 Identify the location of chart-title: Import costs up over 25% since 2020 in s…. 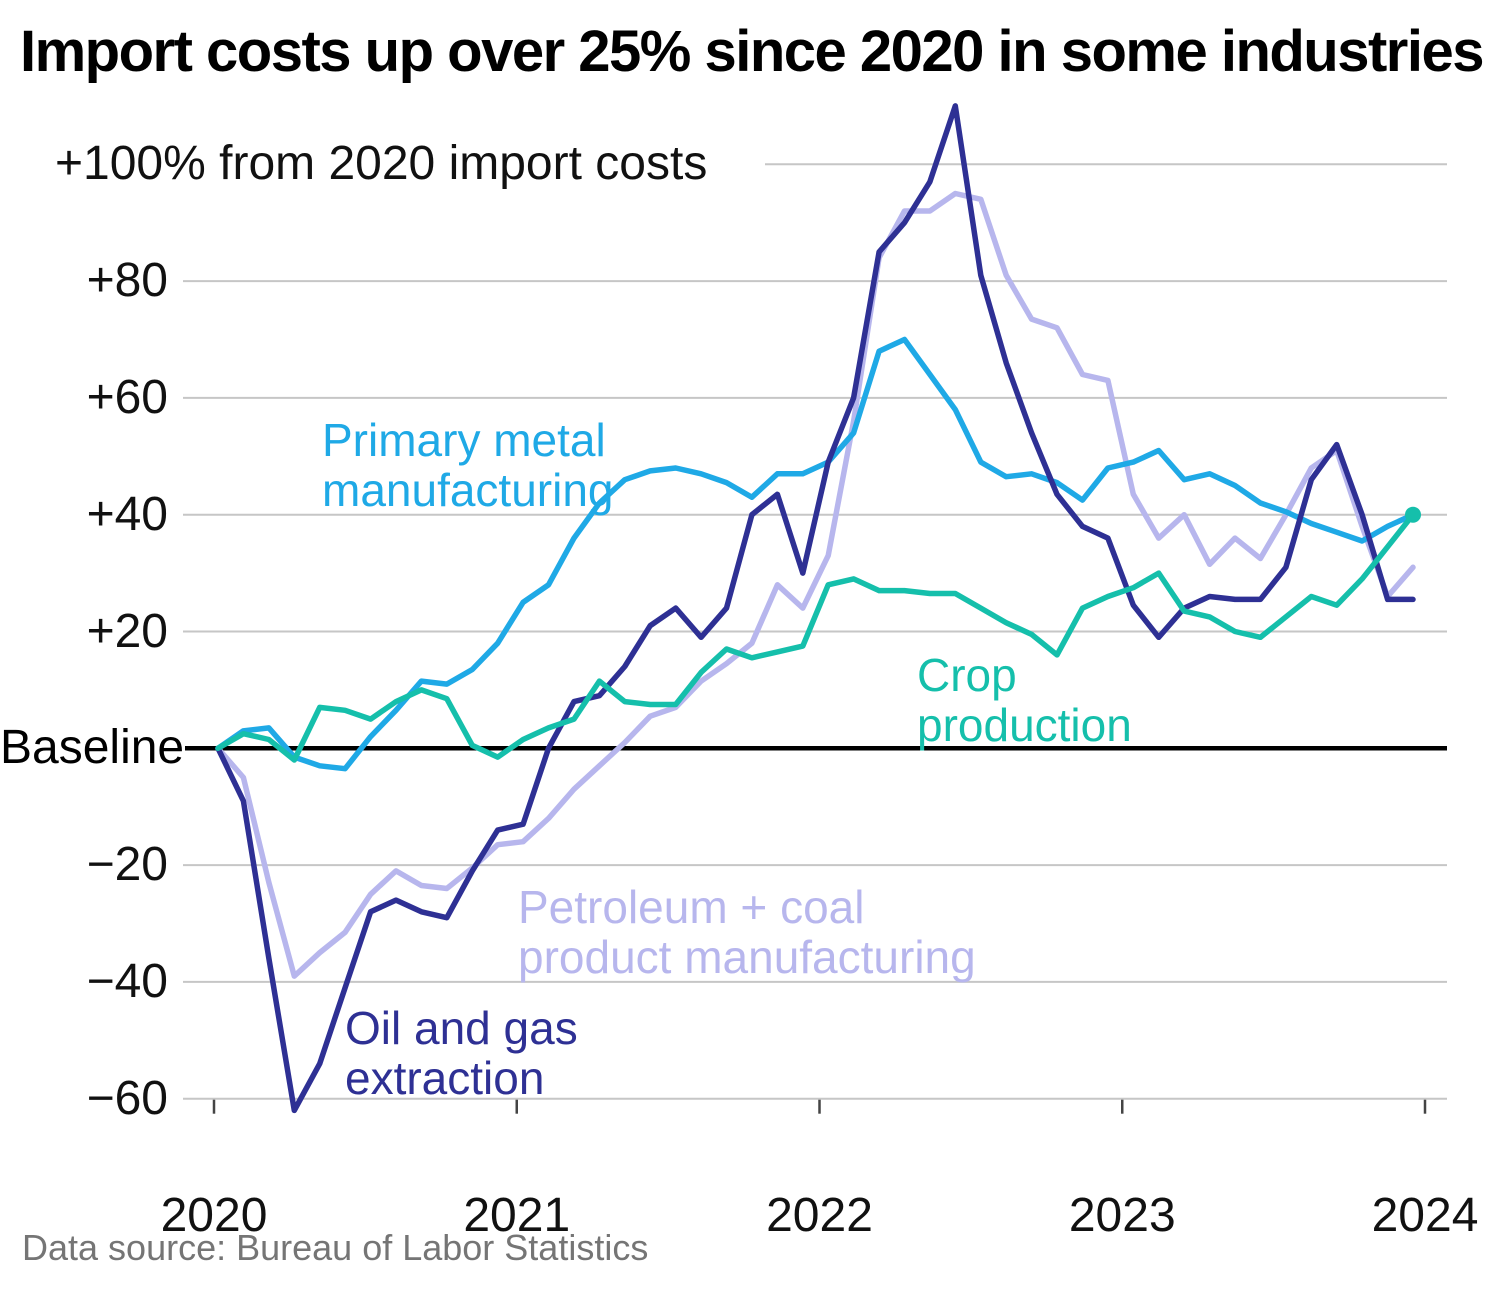
(752, 51).